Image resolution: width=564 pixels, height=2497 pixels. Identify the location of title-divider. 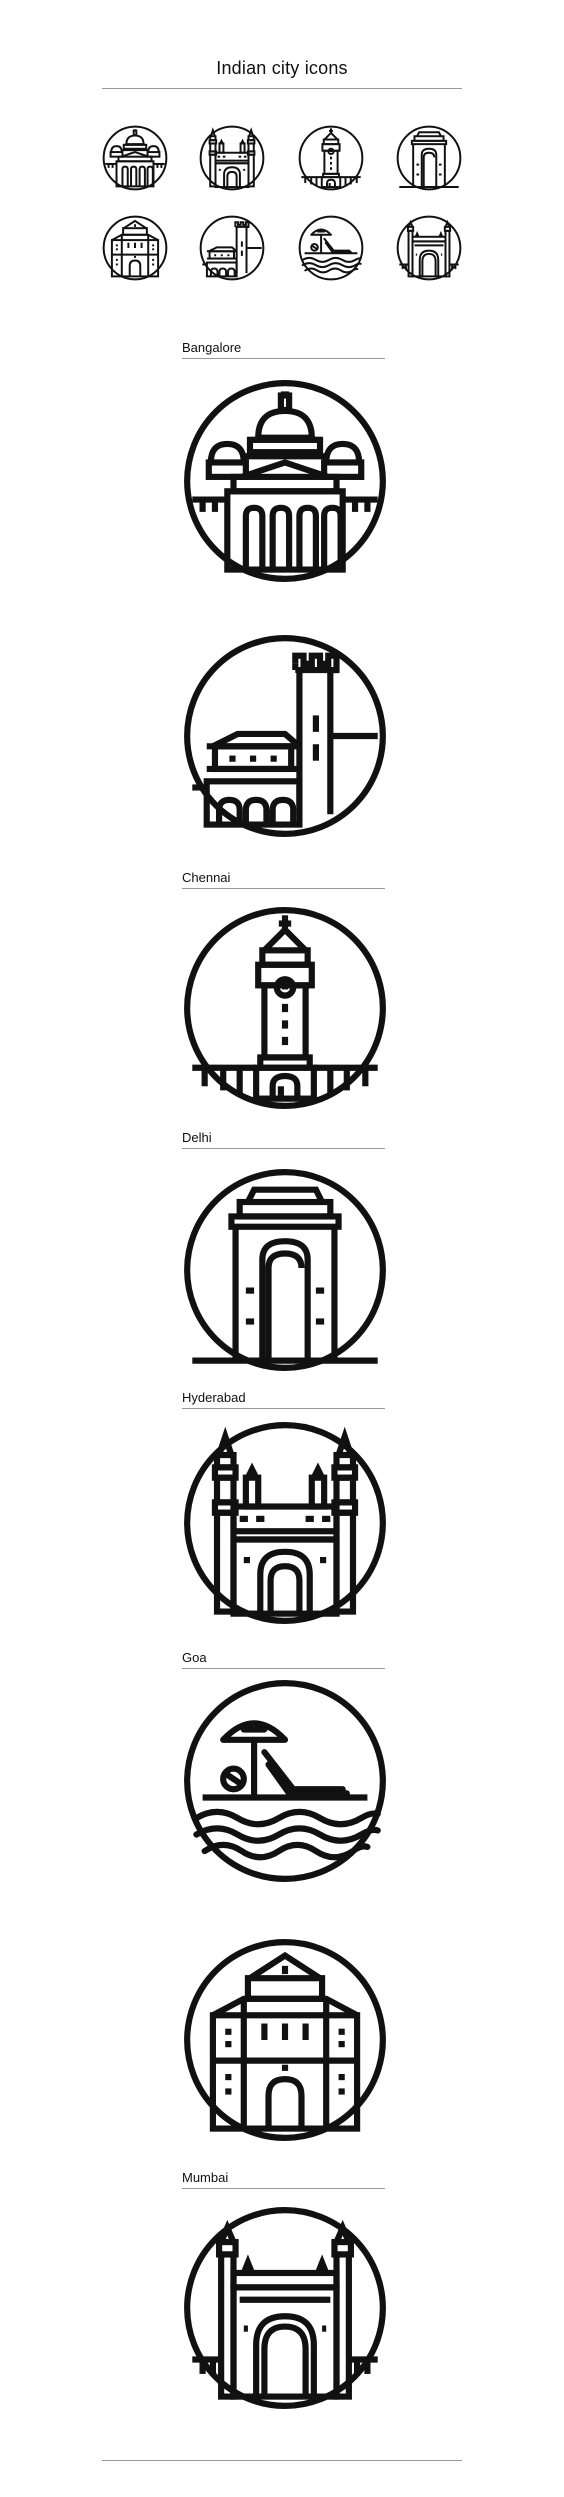
(282, 88).